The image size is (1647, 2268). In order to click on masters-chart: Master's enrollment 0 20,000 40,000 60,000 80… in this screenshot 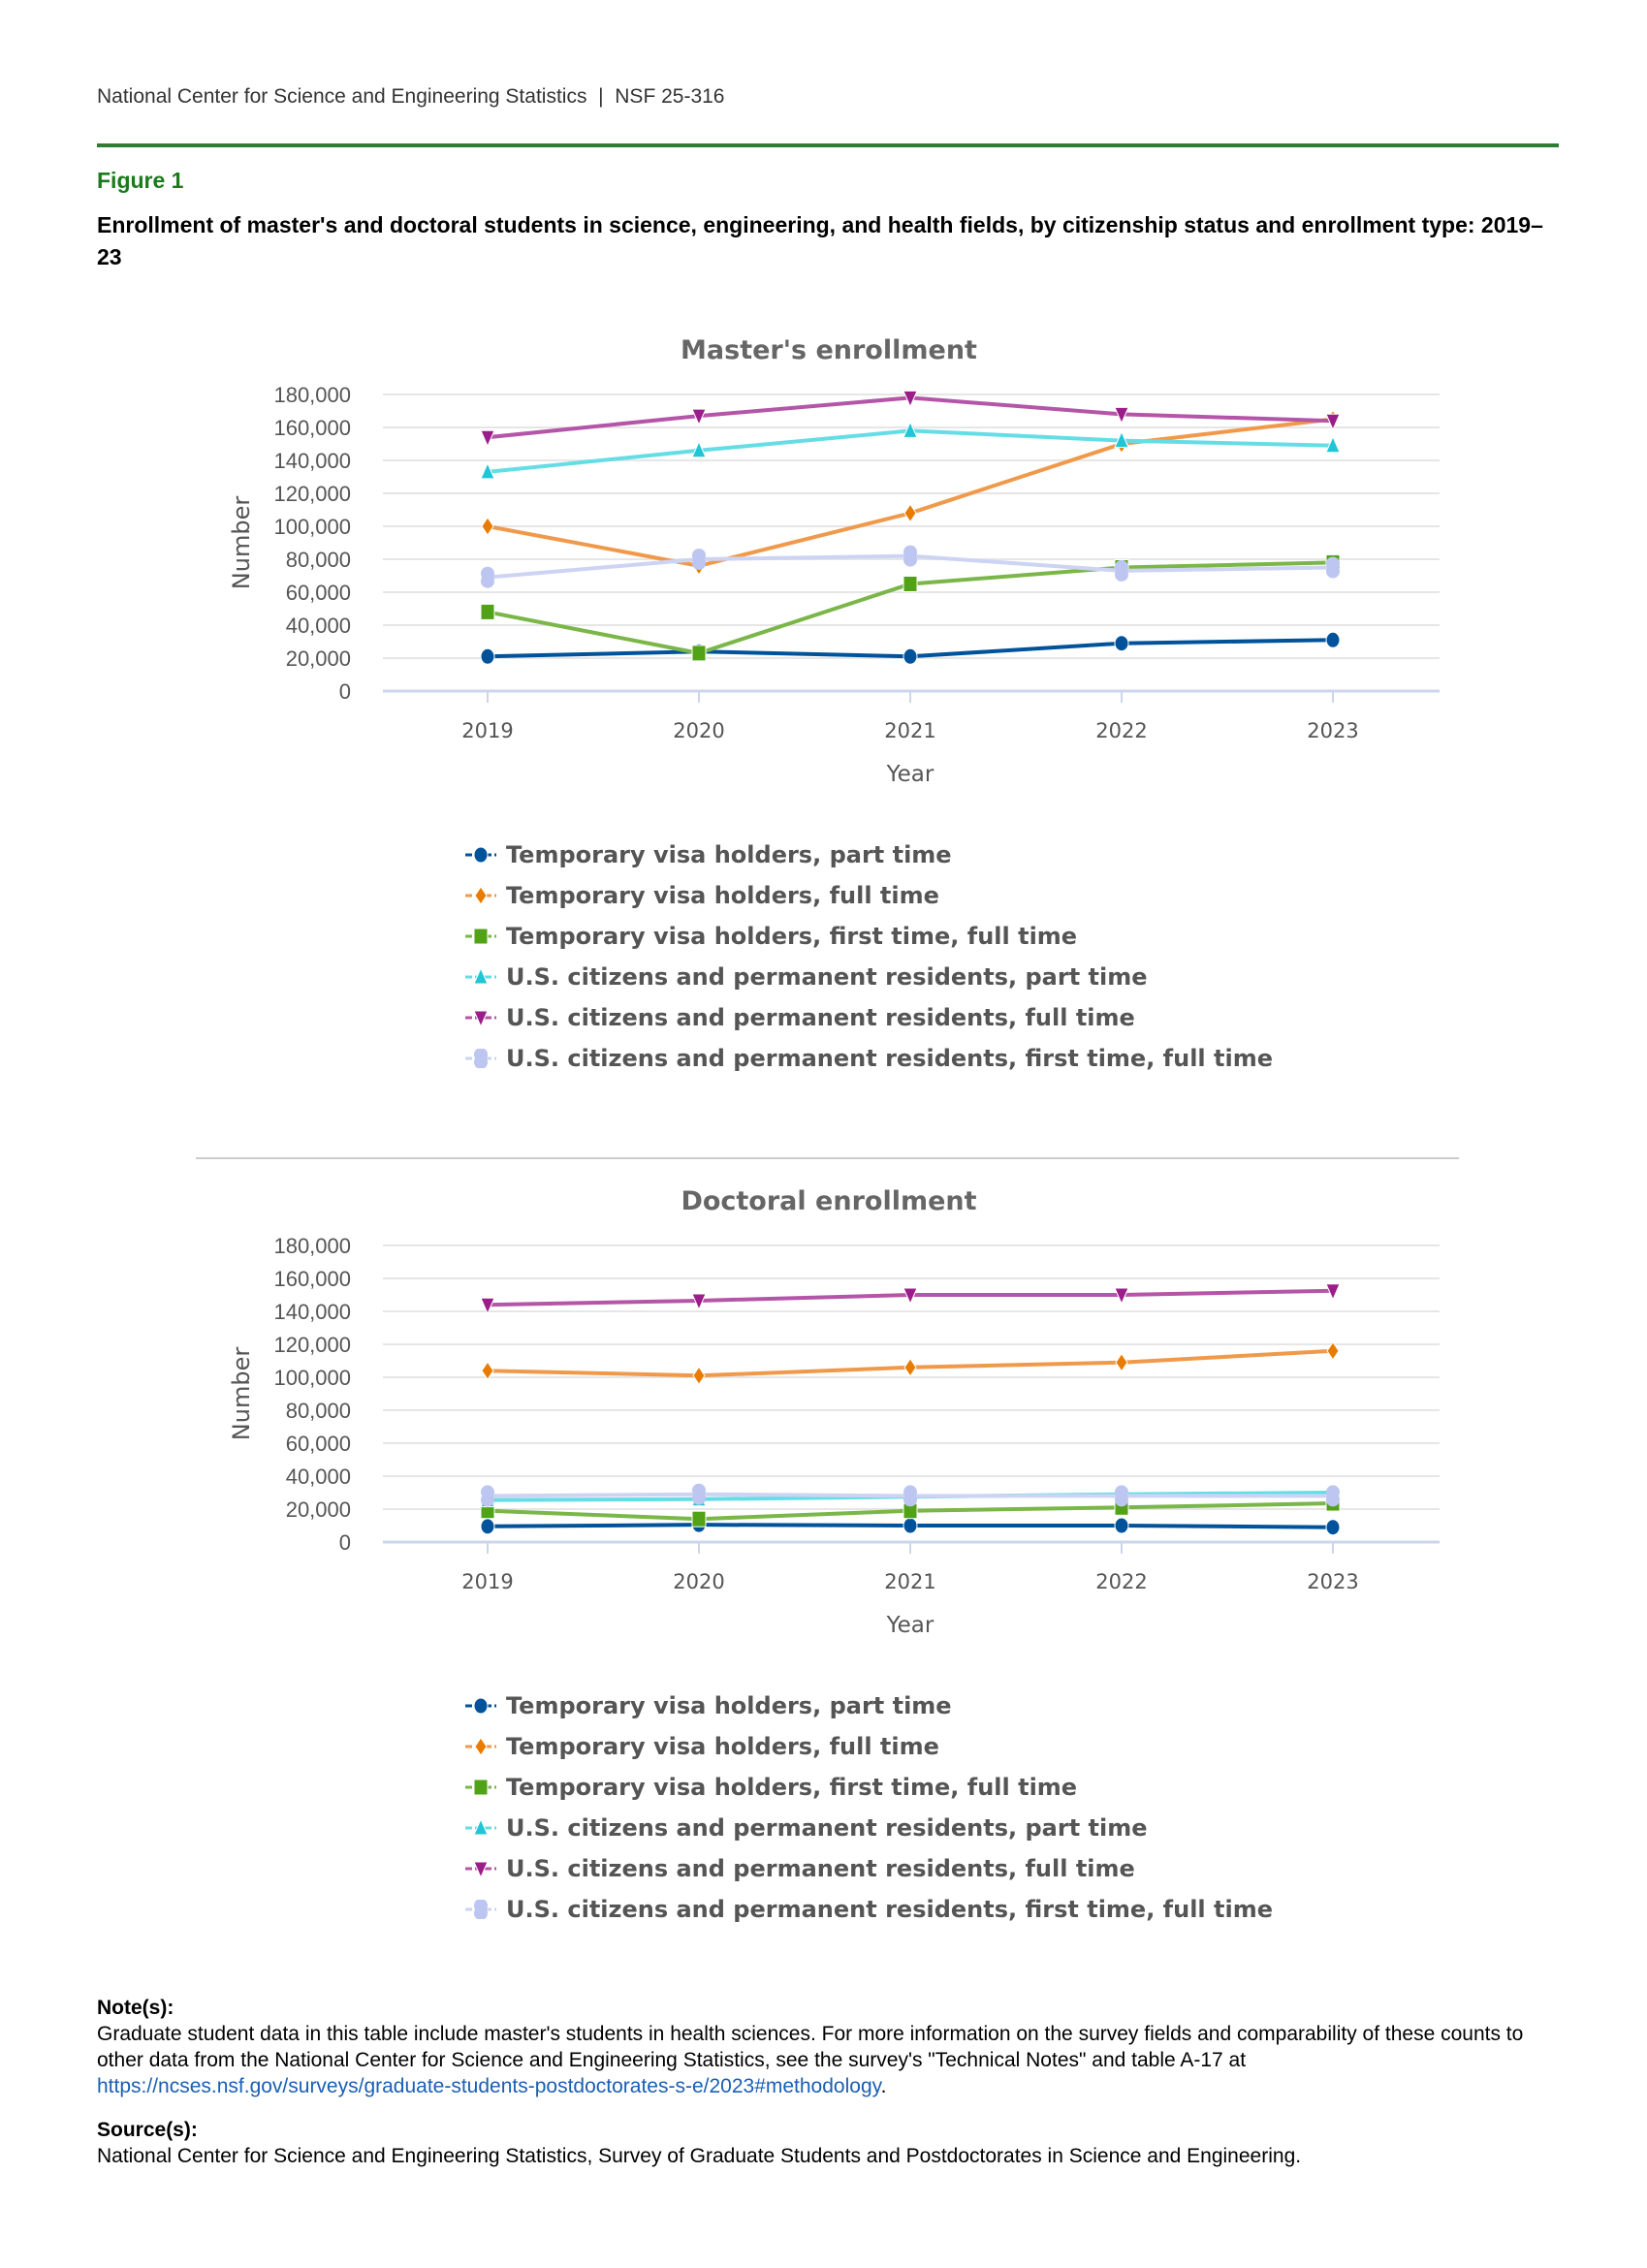, I will do `click(834, 561)`.